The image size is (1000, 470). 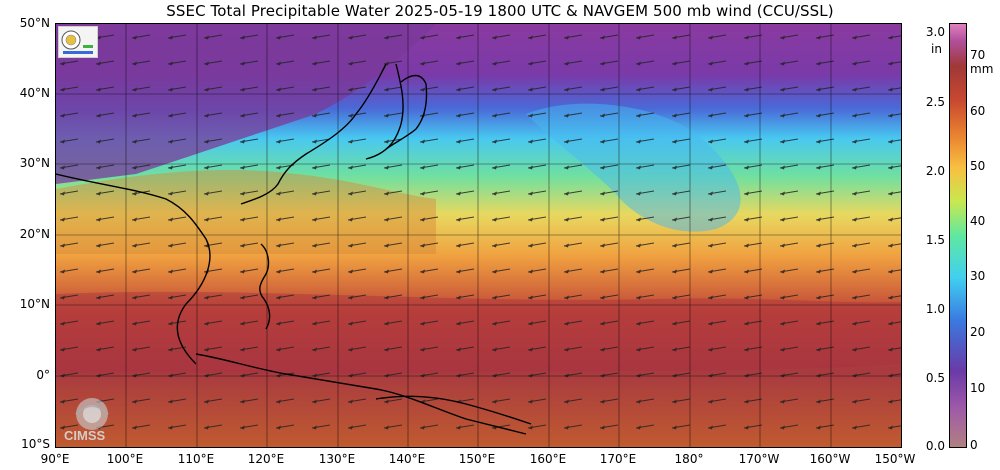 What do you see at coordinates (384, 111) in the screenshot?
I see `korea-coastline` at bounding box center [384, 111].